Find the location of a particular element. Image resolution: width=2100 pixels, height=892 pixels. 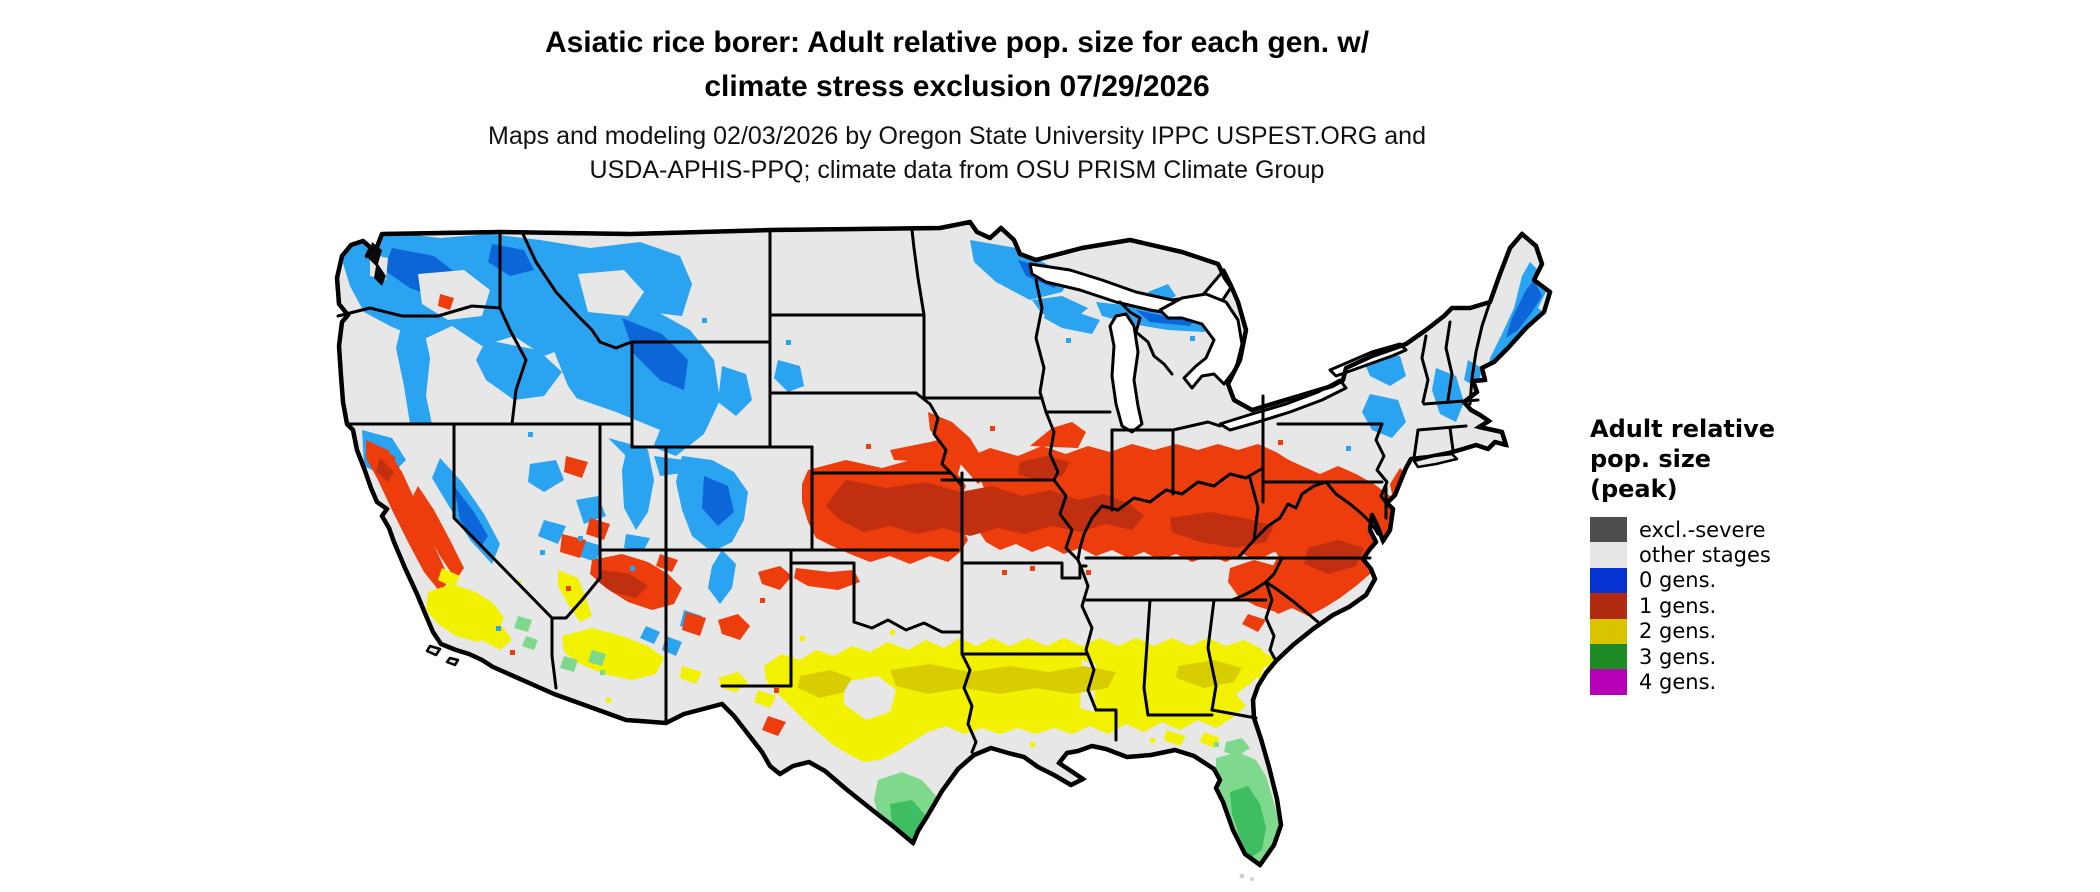

legend-row: 4 gens. is located at coordinates (1740, 682).